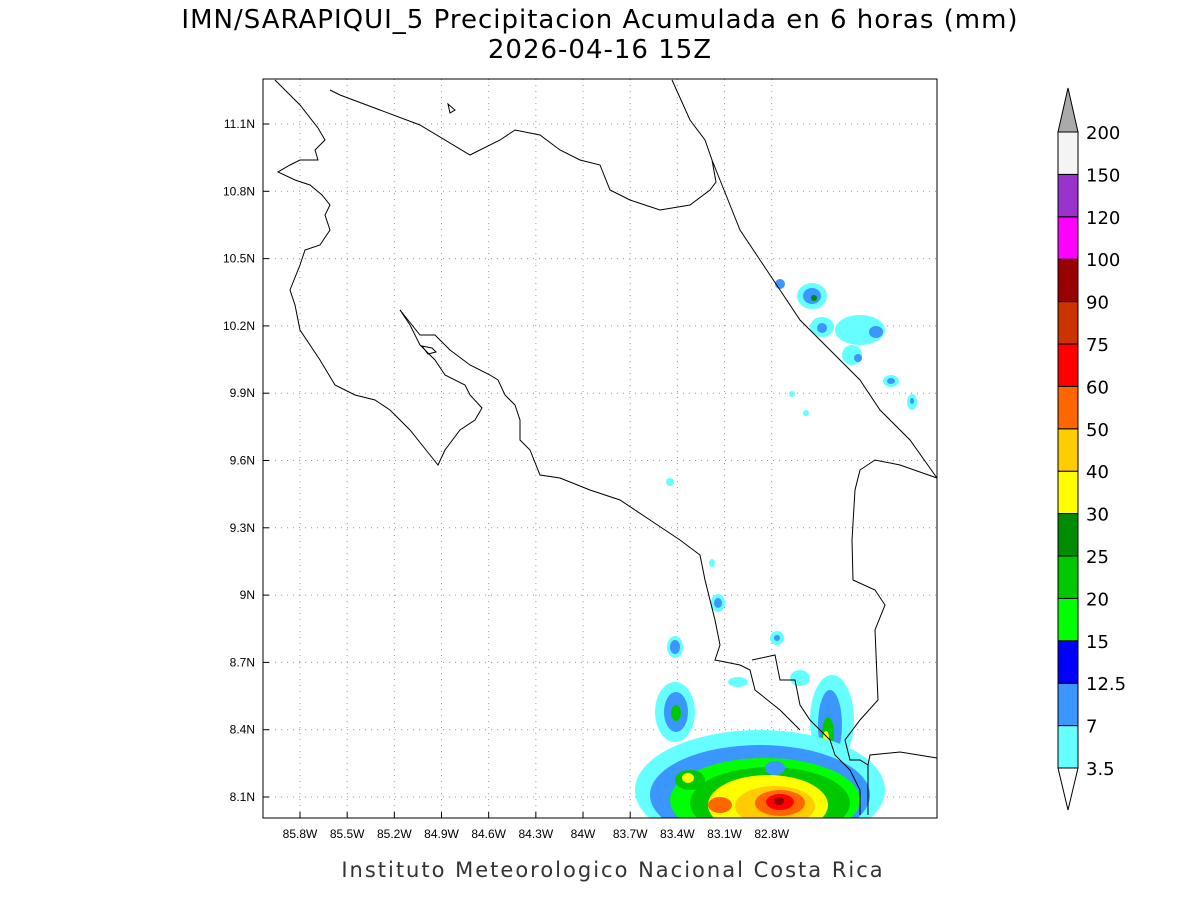  What do you see at coordinates (1097, 515) in the screenshot?
I see `colorbar-label: 30` at bounding box center [1097, 515].